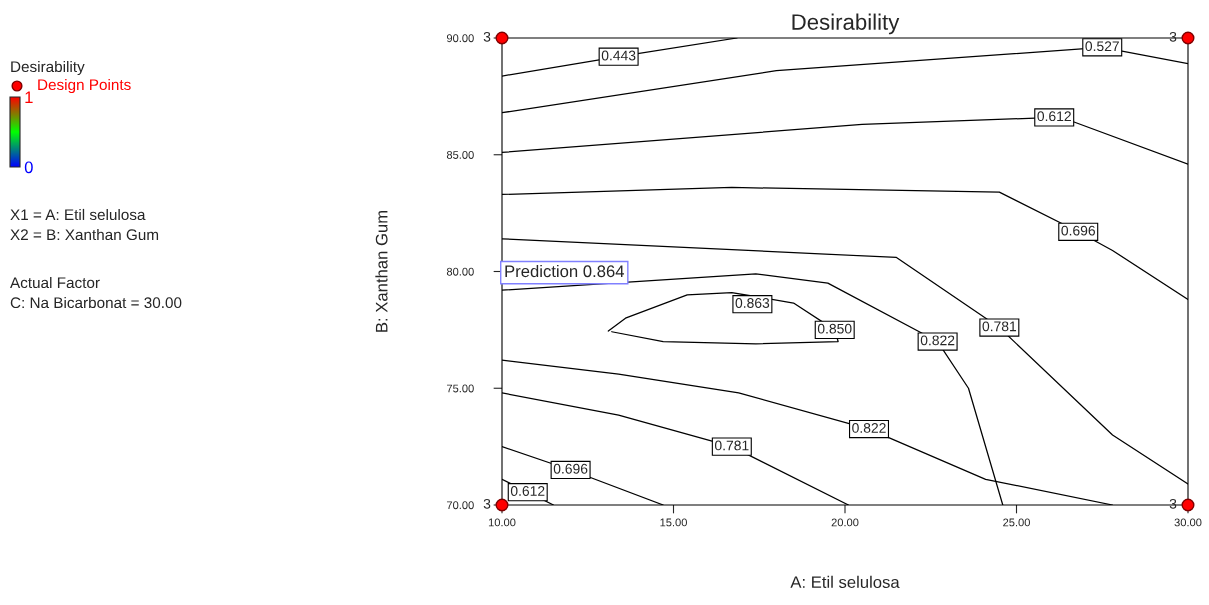 This screenshot has height=605, width=1209. What do you see at coordinates (673, 522) in the screenshot?
I see `x-tick-label: 15.00` at bounding box center [673, 522].